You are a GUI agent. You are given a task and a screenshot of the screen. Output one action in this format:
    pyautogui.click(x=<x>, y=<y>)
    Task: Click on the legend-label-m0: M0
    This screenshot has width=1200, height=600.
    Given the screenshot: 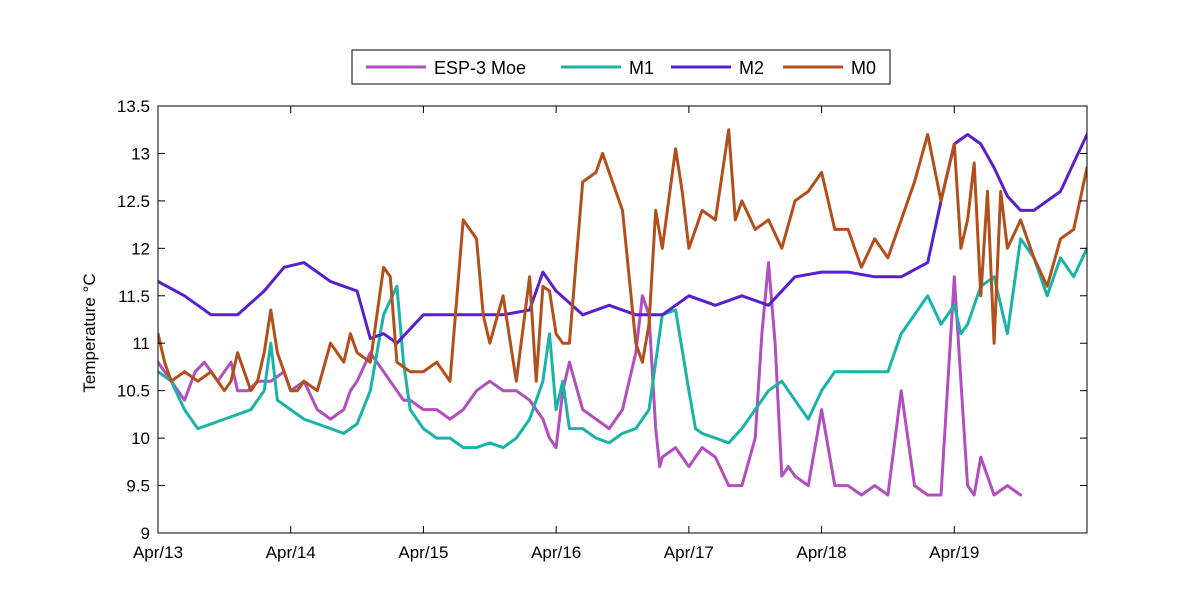 What is the action you would take?
    pyautogui.click(x=863, y=68)
    